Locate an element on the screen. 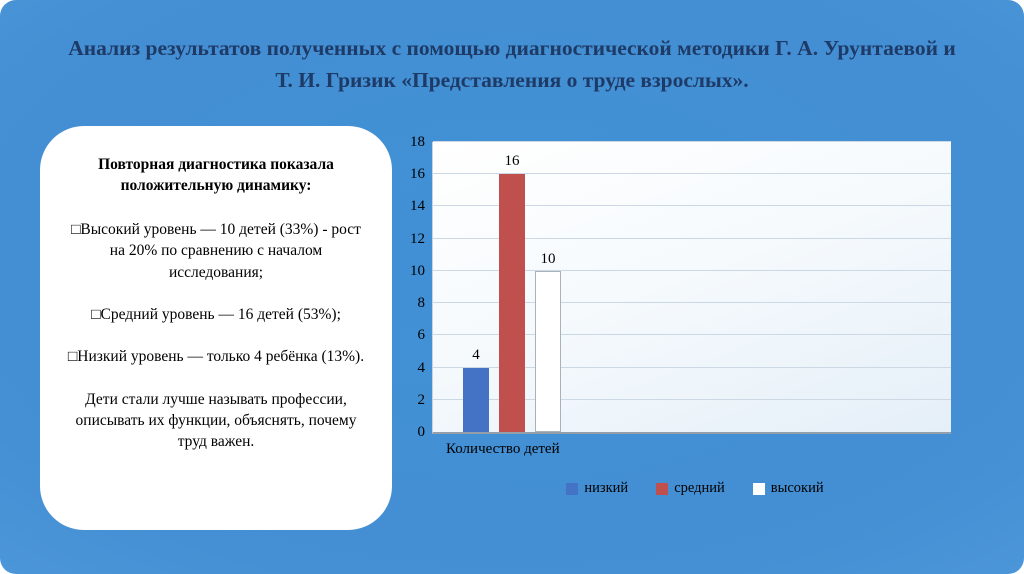 This screenshot has width=1024, height=574. y-tick-label: 18 is located at coordinates (417, 142).